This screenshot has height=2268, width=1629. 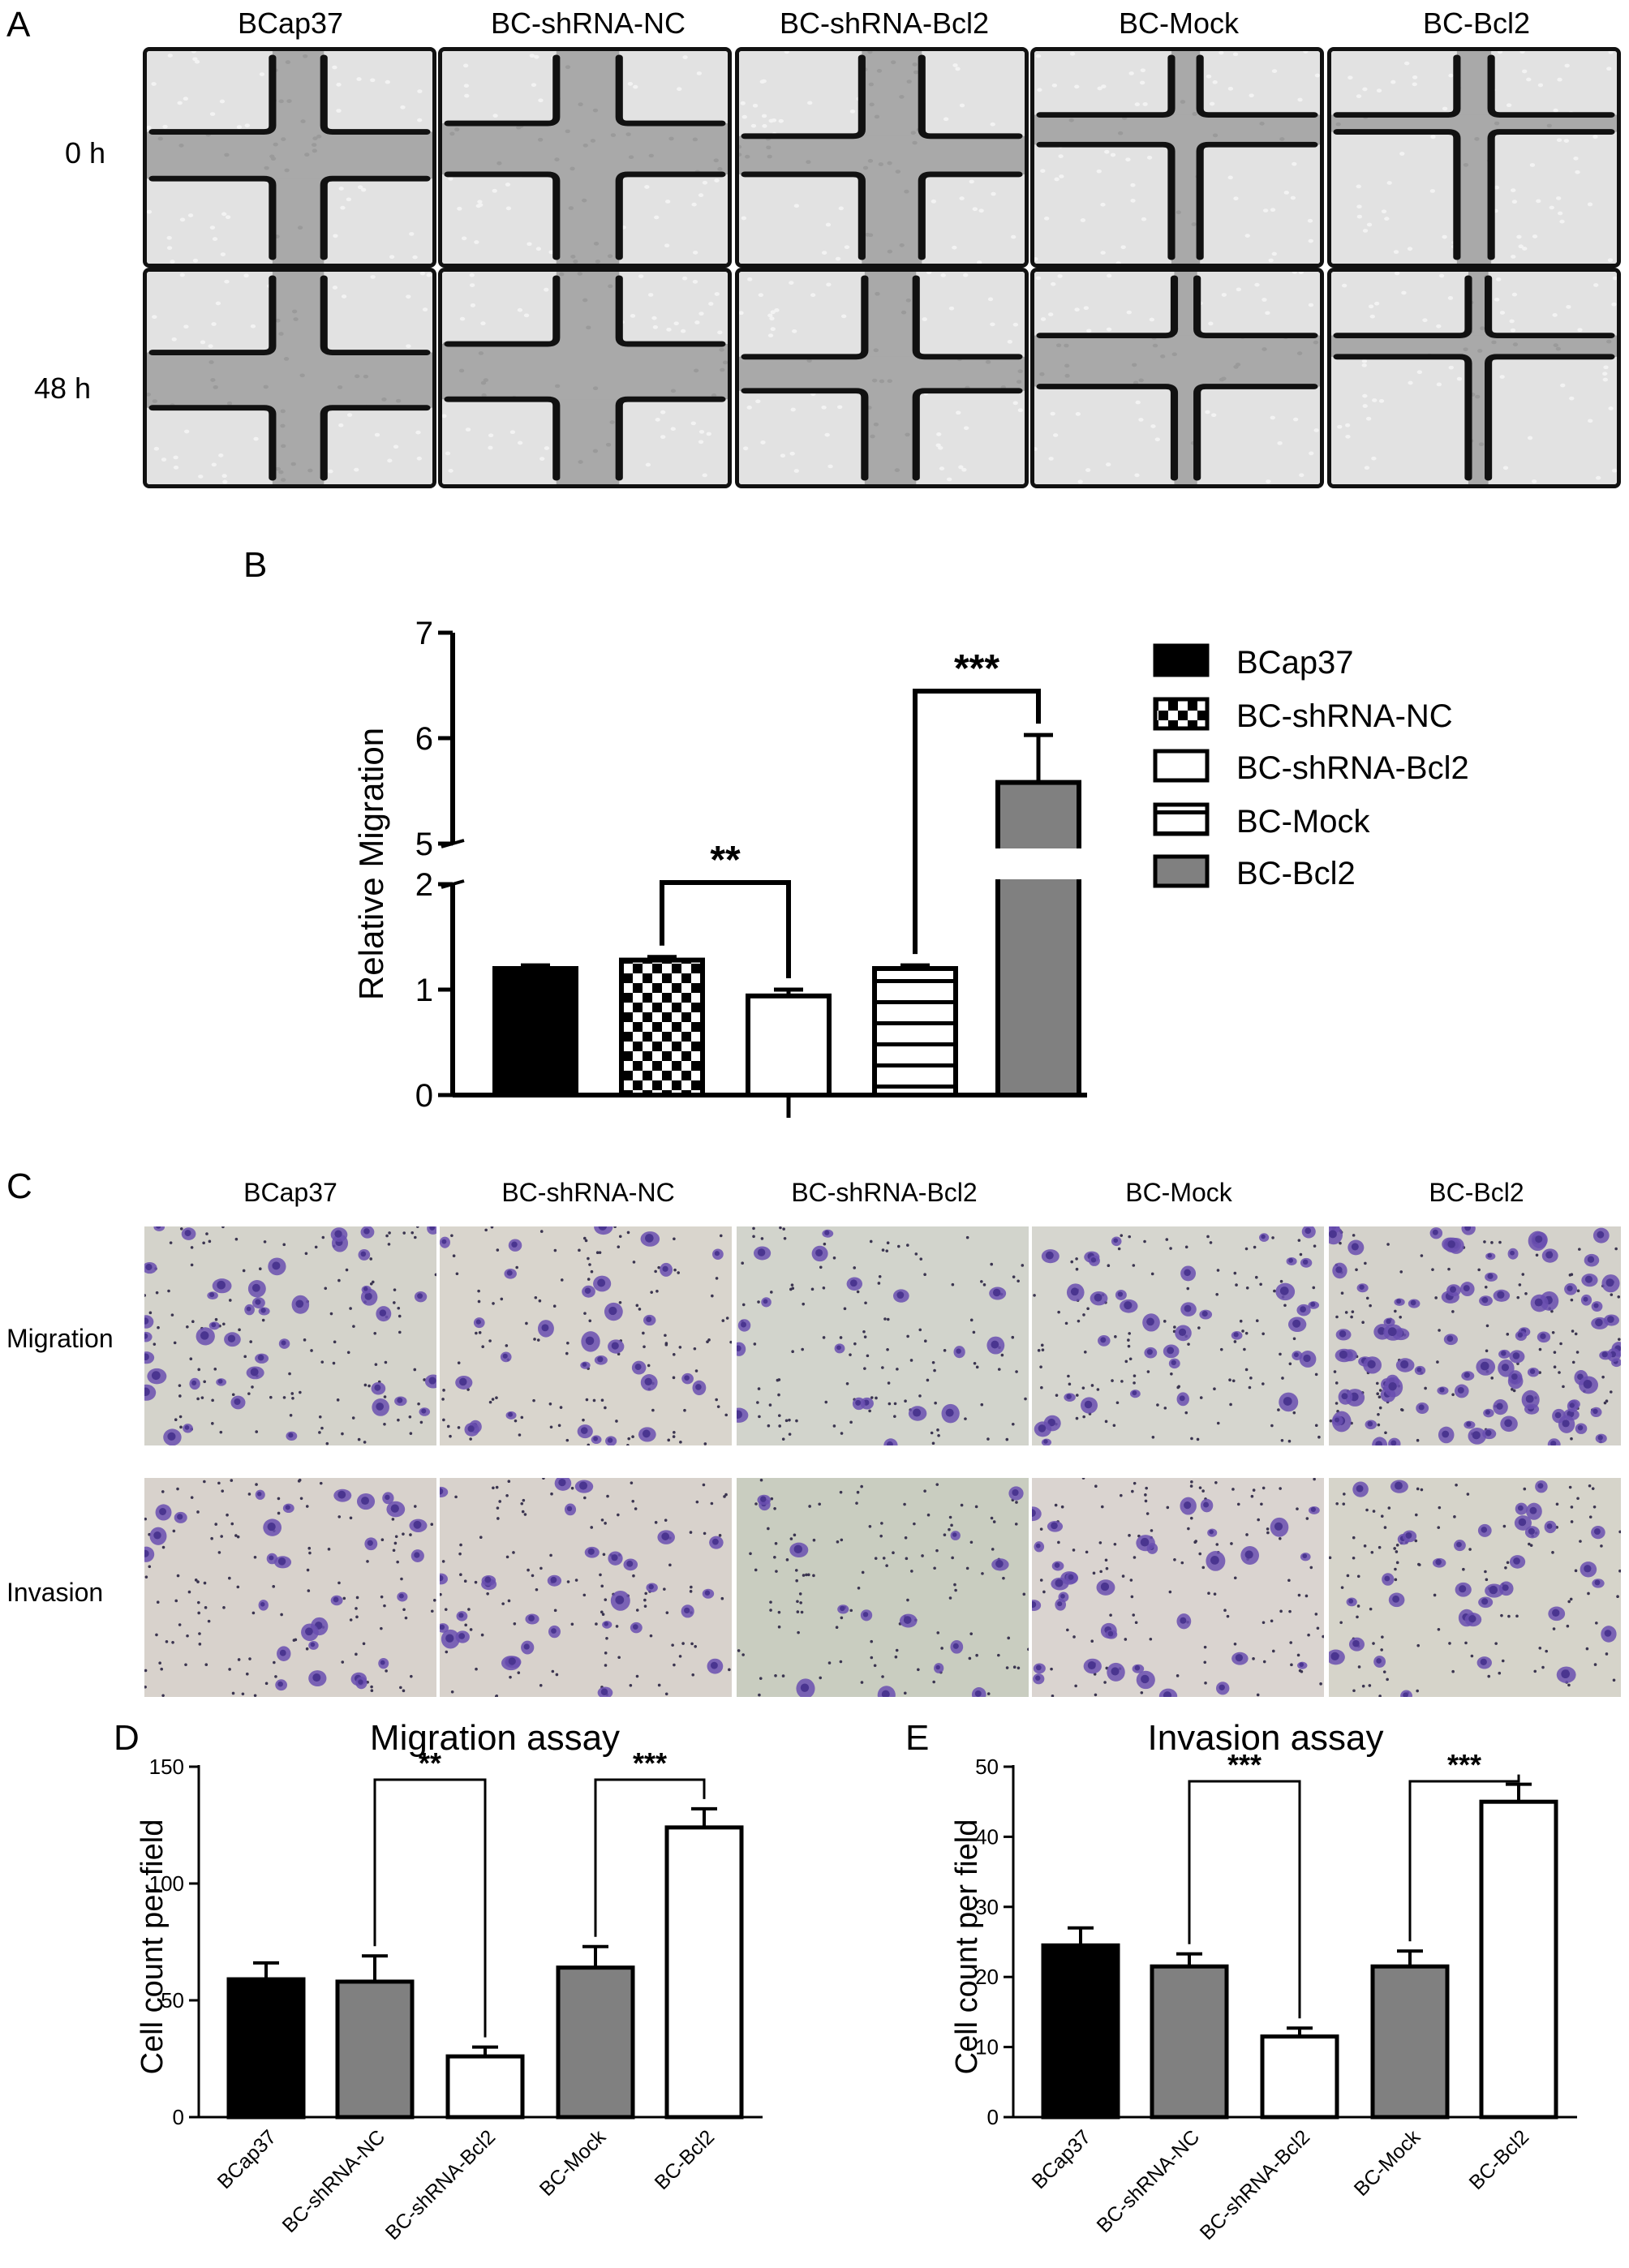 I want to click on panel-d-y-axis-label: Cell count per field, so click(x=152, y=1947).